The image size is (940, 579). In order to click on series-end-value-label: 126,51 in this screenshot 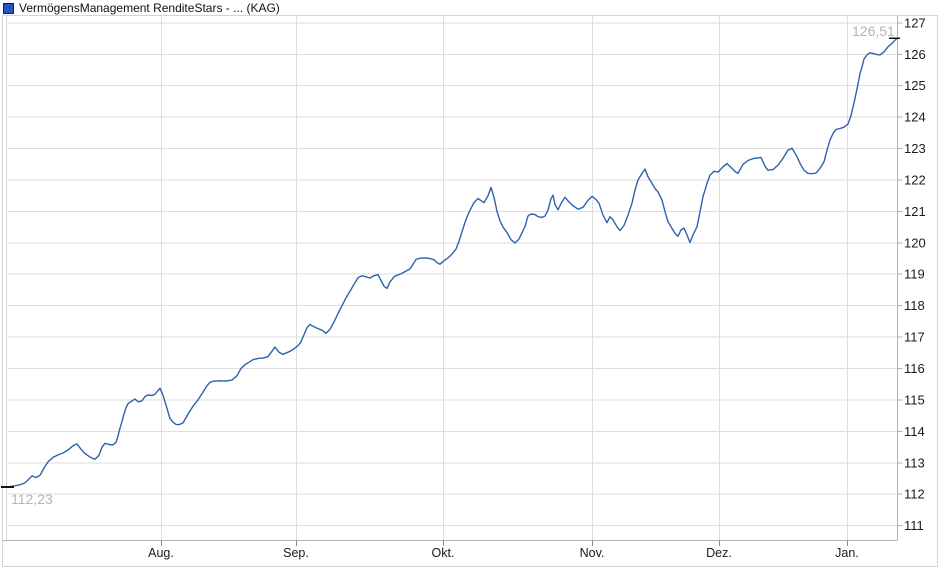, I will do `click(873, 31)`.